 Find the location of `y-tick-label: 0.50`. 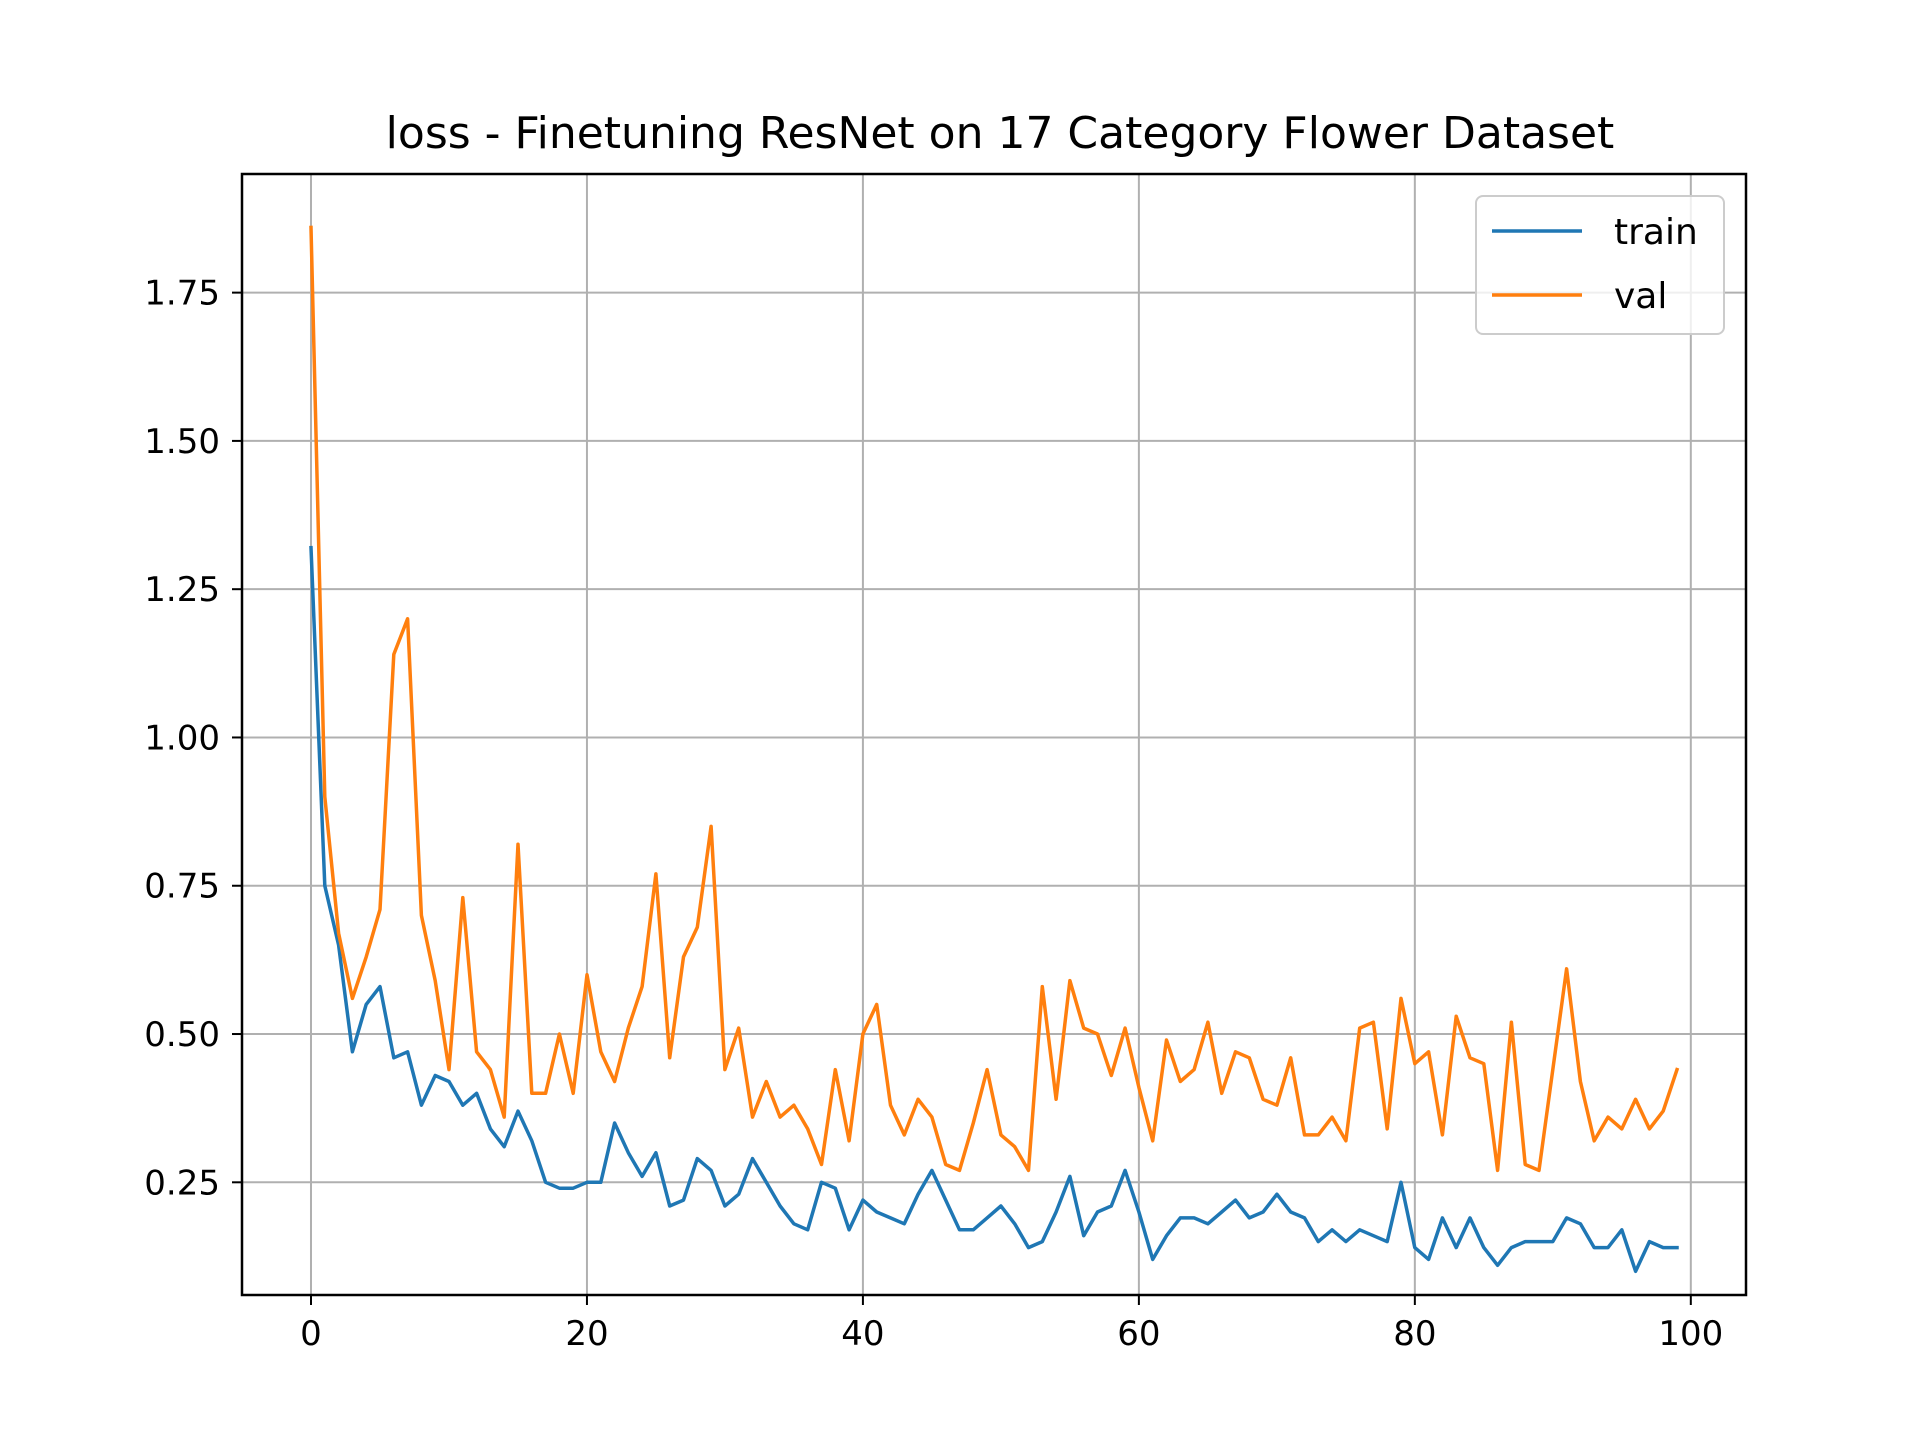

y-tick-label: 0.50 is located at coordinates (182, 1035).